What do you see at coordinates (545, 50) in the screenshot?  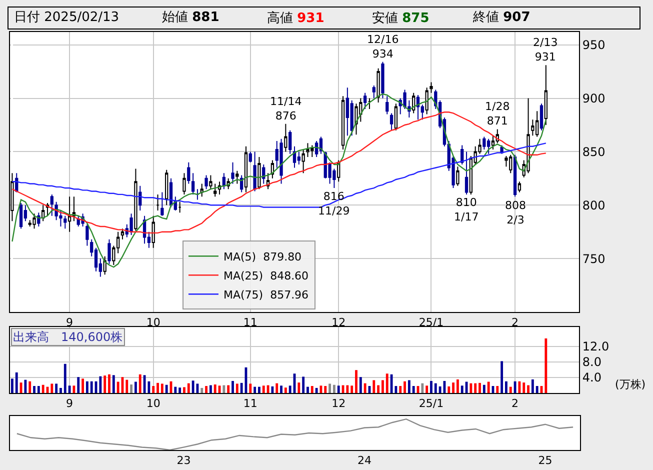 I see `annotation: 2/13 931` at bounding box center [545, 50].